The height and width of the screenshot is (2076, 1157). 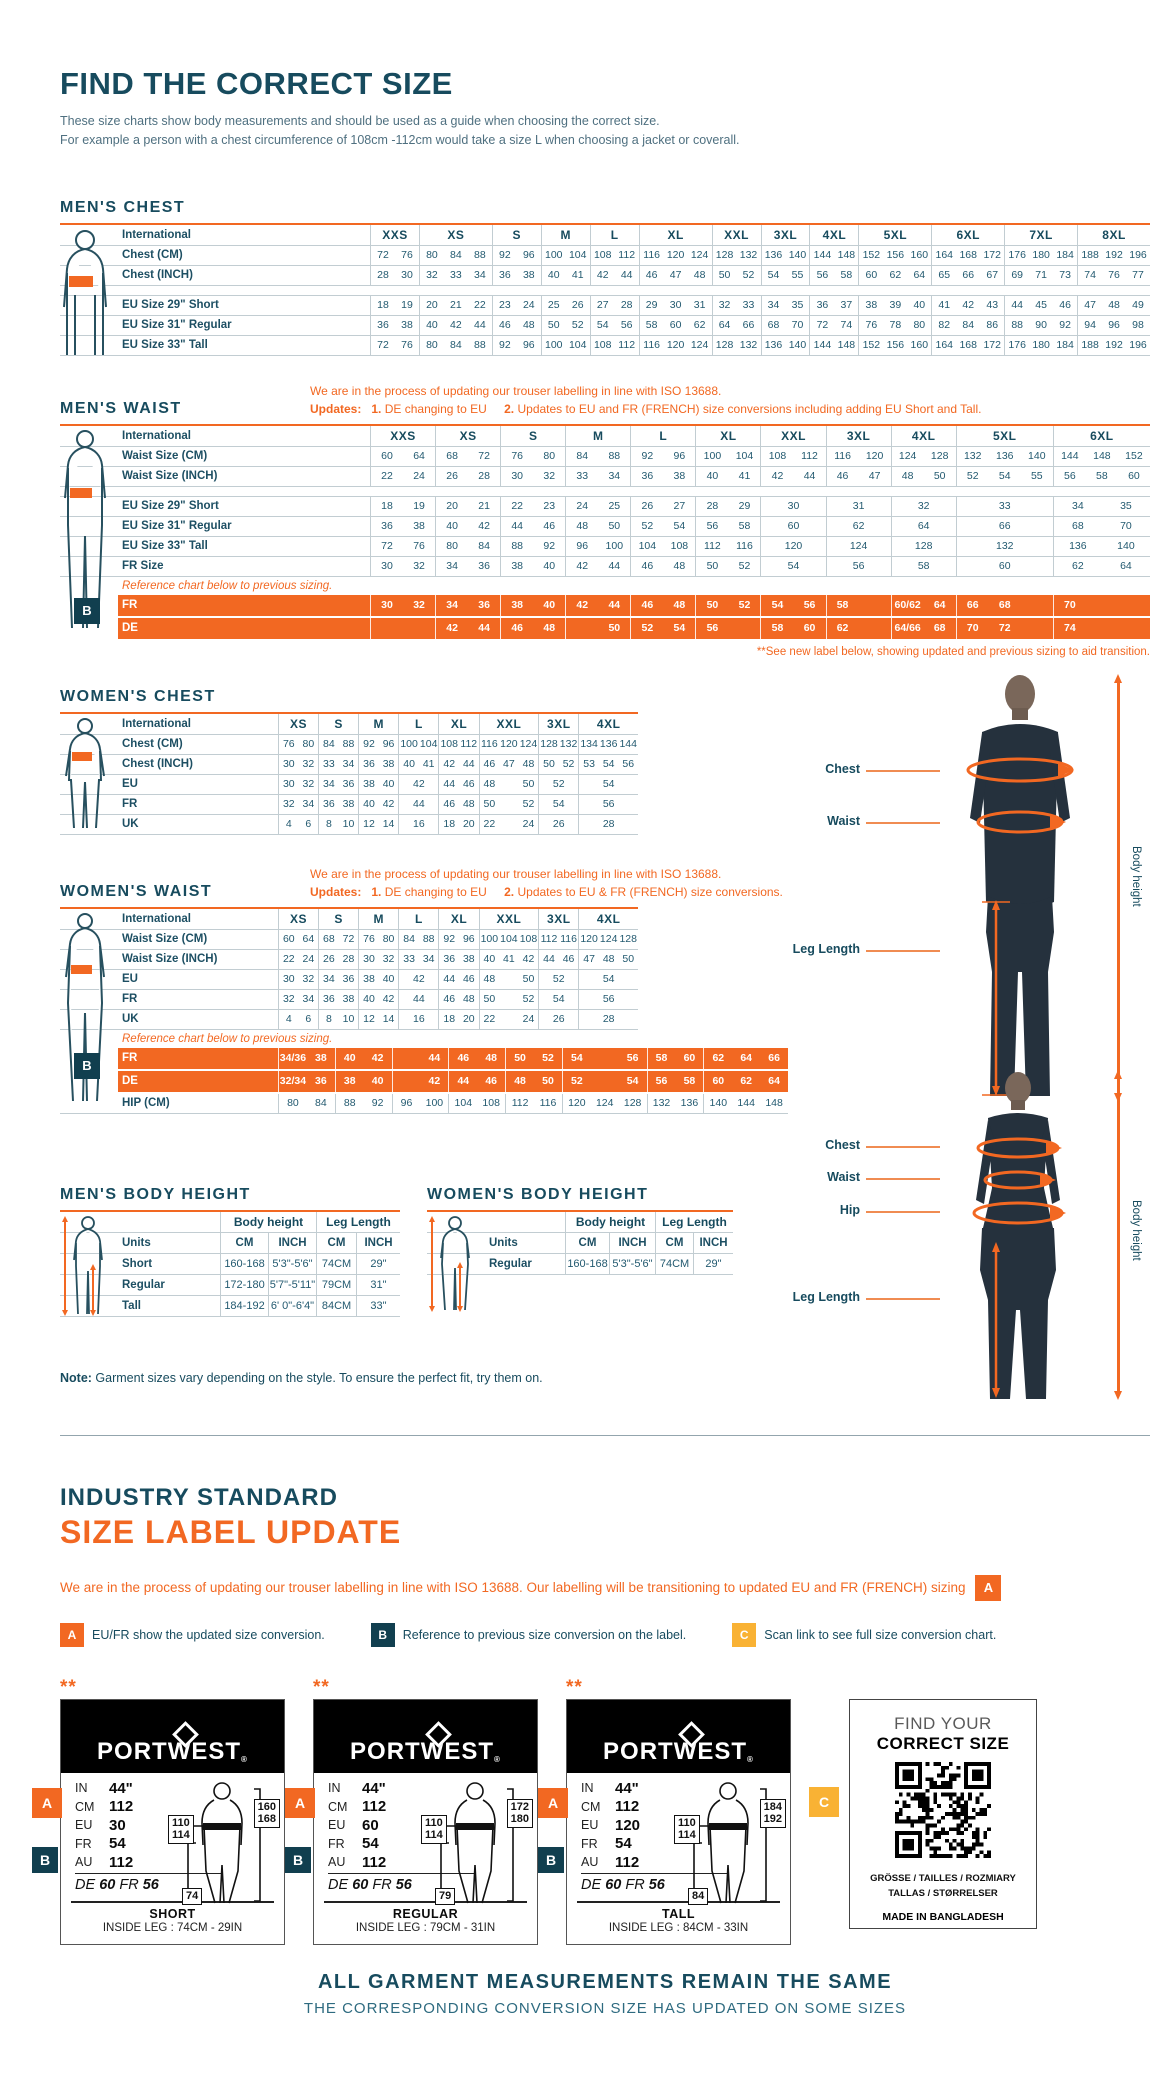 I want to click on table-cell: 84, so click(x=329, y=744).